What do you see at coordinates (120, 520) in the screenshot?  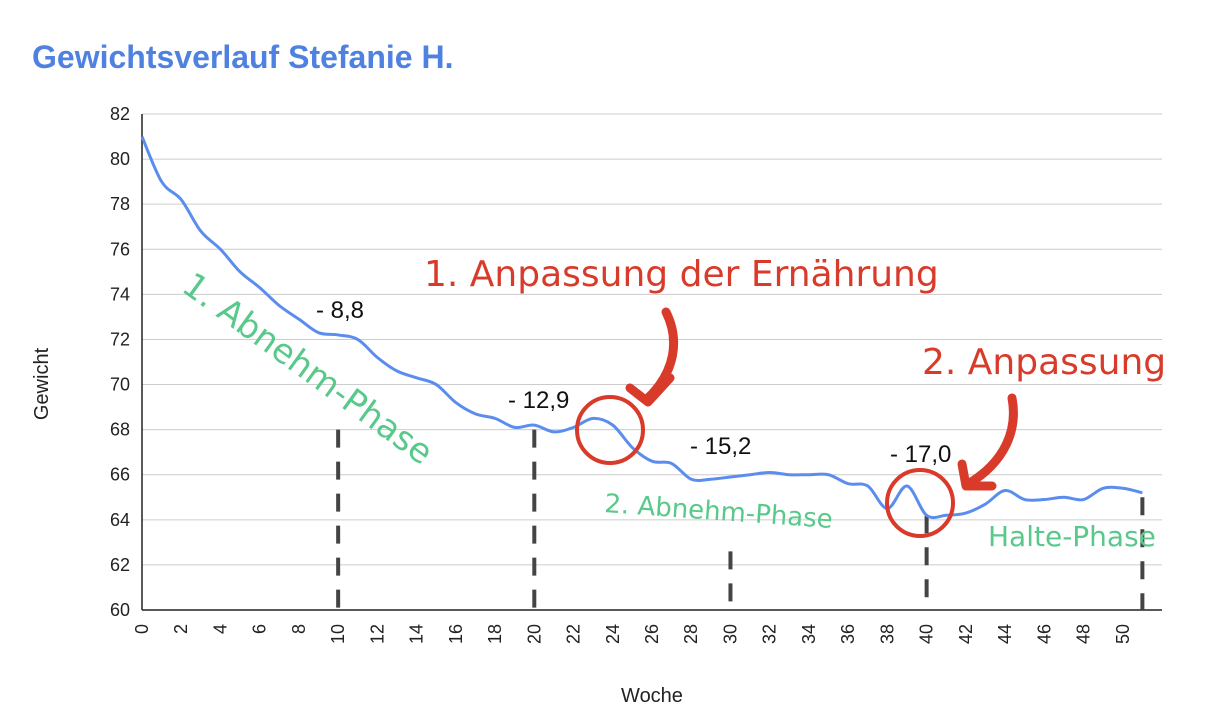 I see `y-tick-label: 64` at bounding box center [120, 520].